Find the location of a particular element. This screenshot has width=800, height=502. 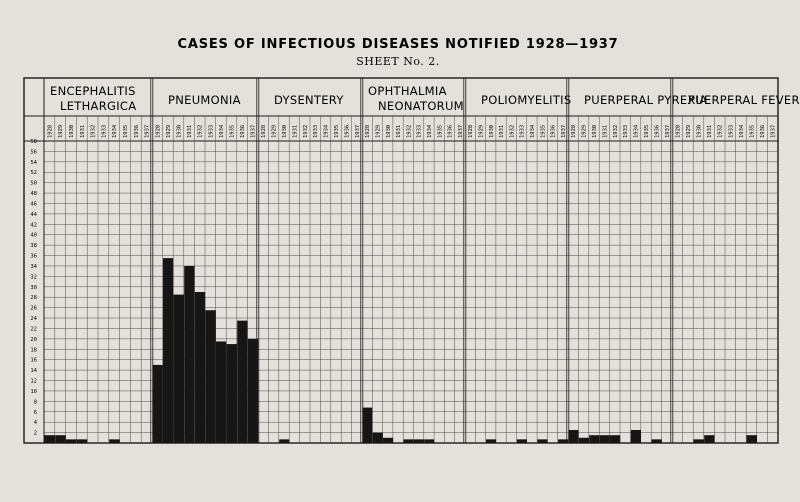

panel-title: LETHARGICA is located at coordinates (98, 106).